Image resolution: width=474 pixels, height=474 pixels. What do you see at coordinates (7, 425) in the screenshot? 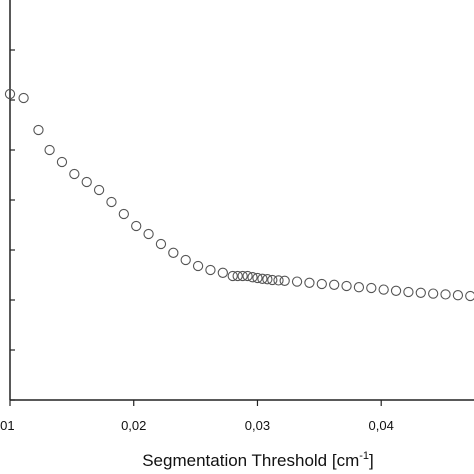
I see `x-tick-label: 0,01` at bounding box center [7, 425].